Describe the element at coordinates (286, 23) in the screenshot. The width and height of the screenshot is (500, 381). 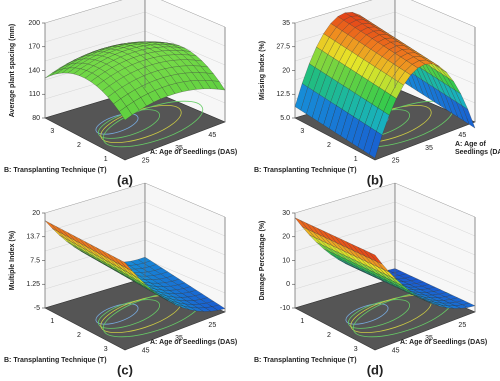
I see `z-tick-label: 35` at that location.